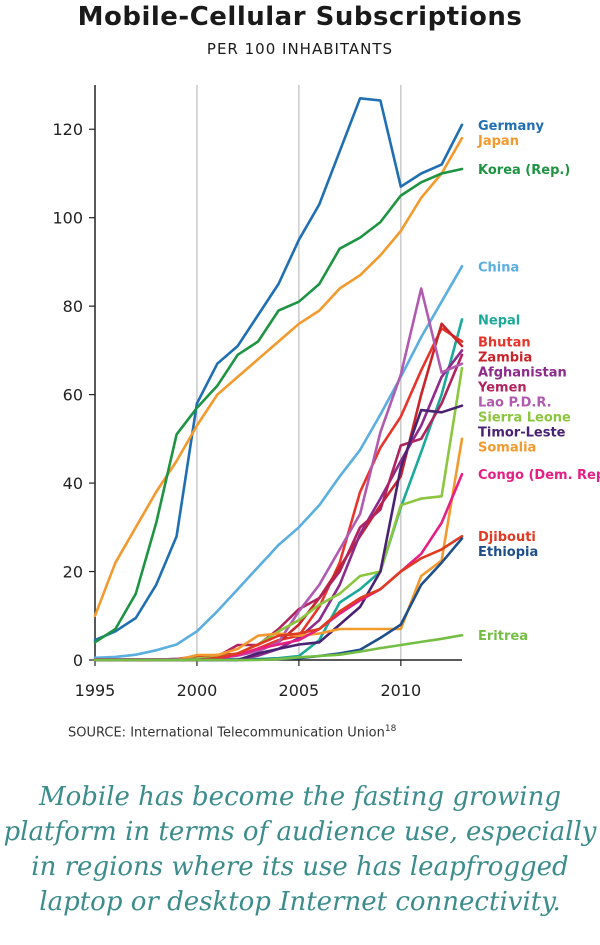 The image size is (600, 945). I want to click on y-axis-ticks: 0 20 40 60 80 100 120, so click(73, 395).